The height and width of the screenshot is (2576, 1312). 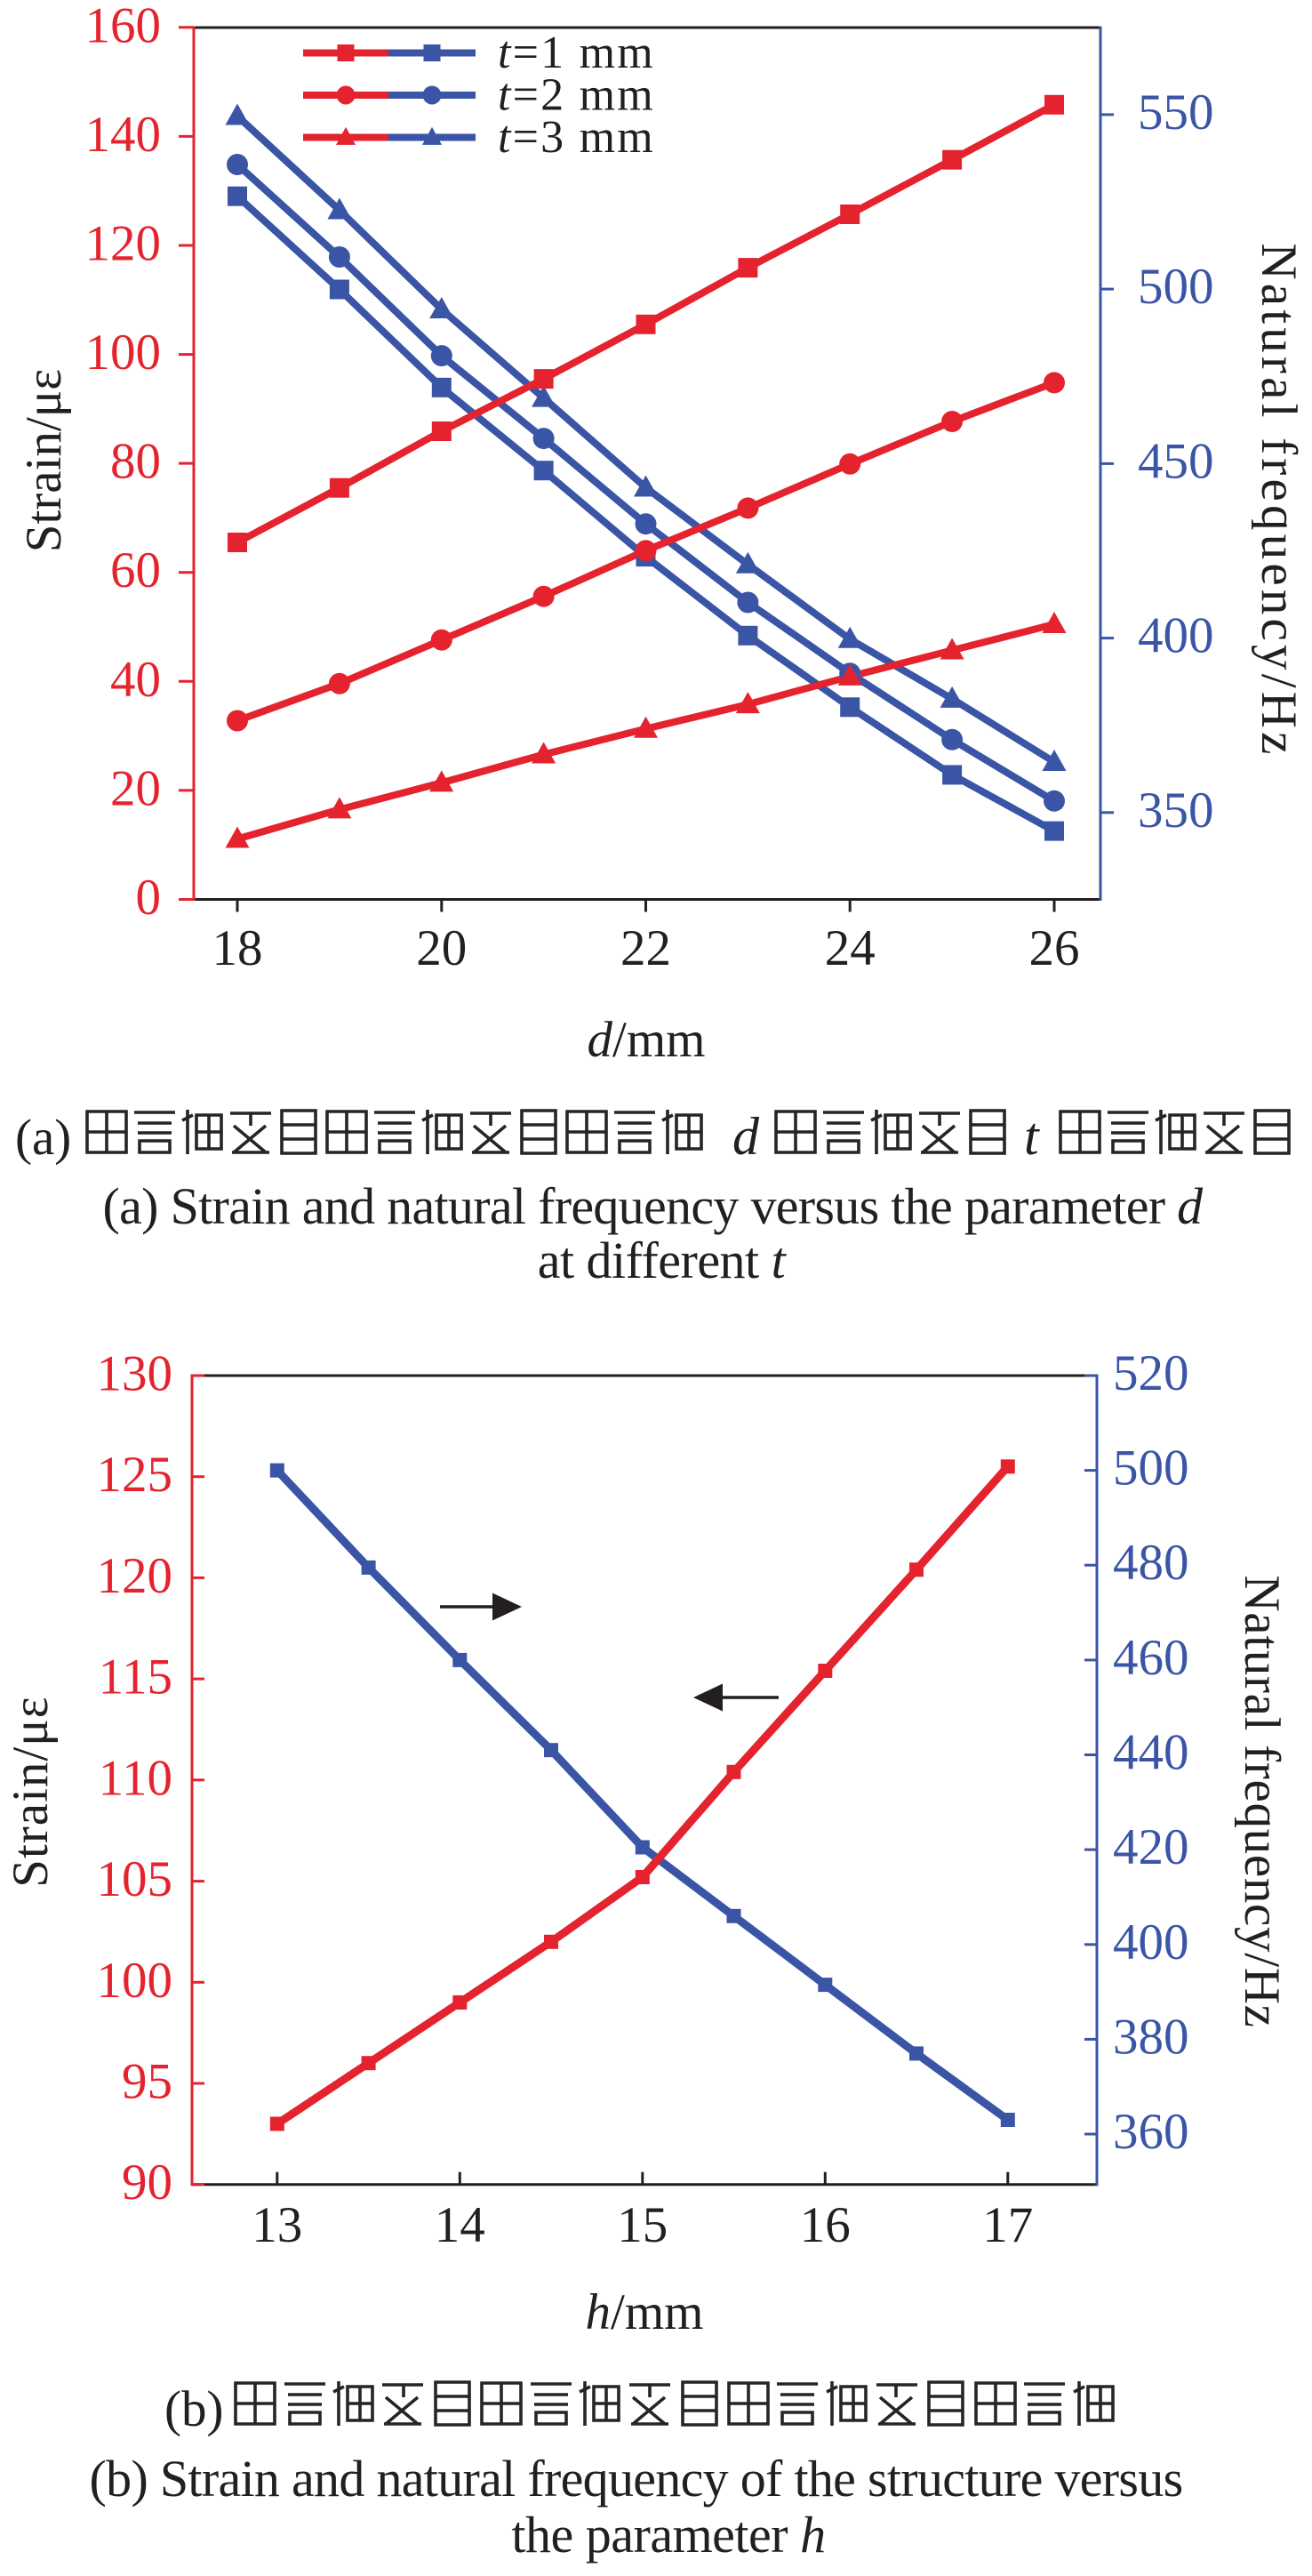 I want to click on svg-text: 380, so click(x=1151, y=2037).